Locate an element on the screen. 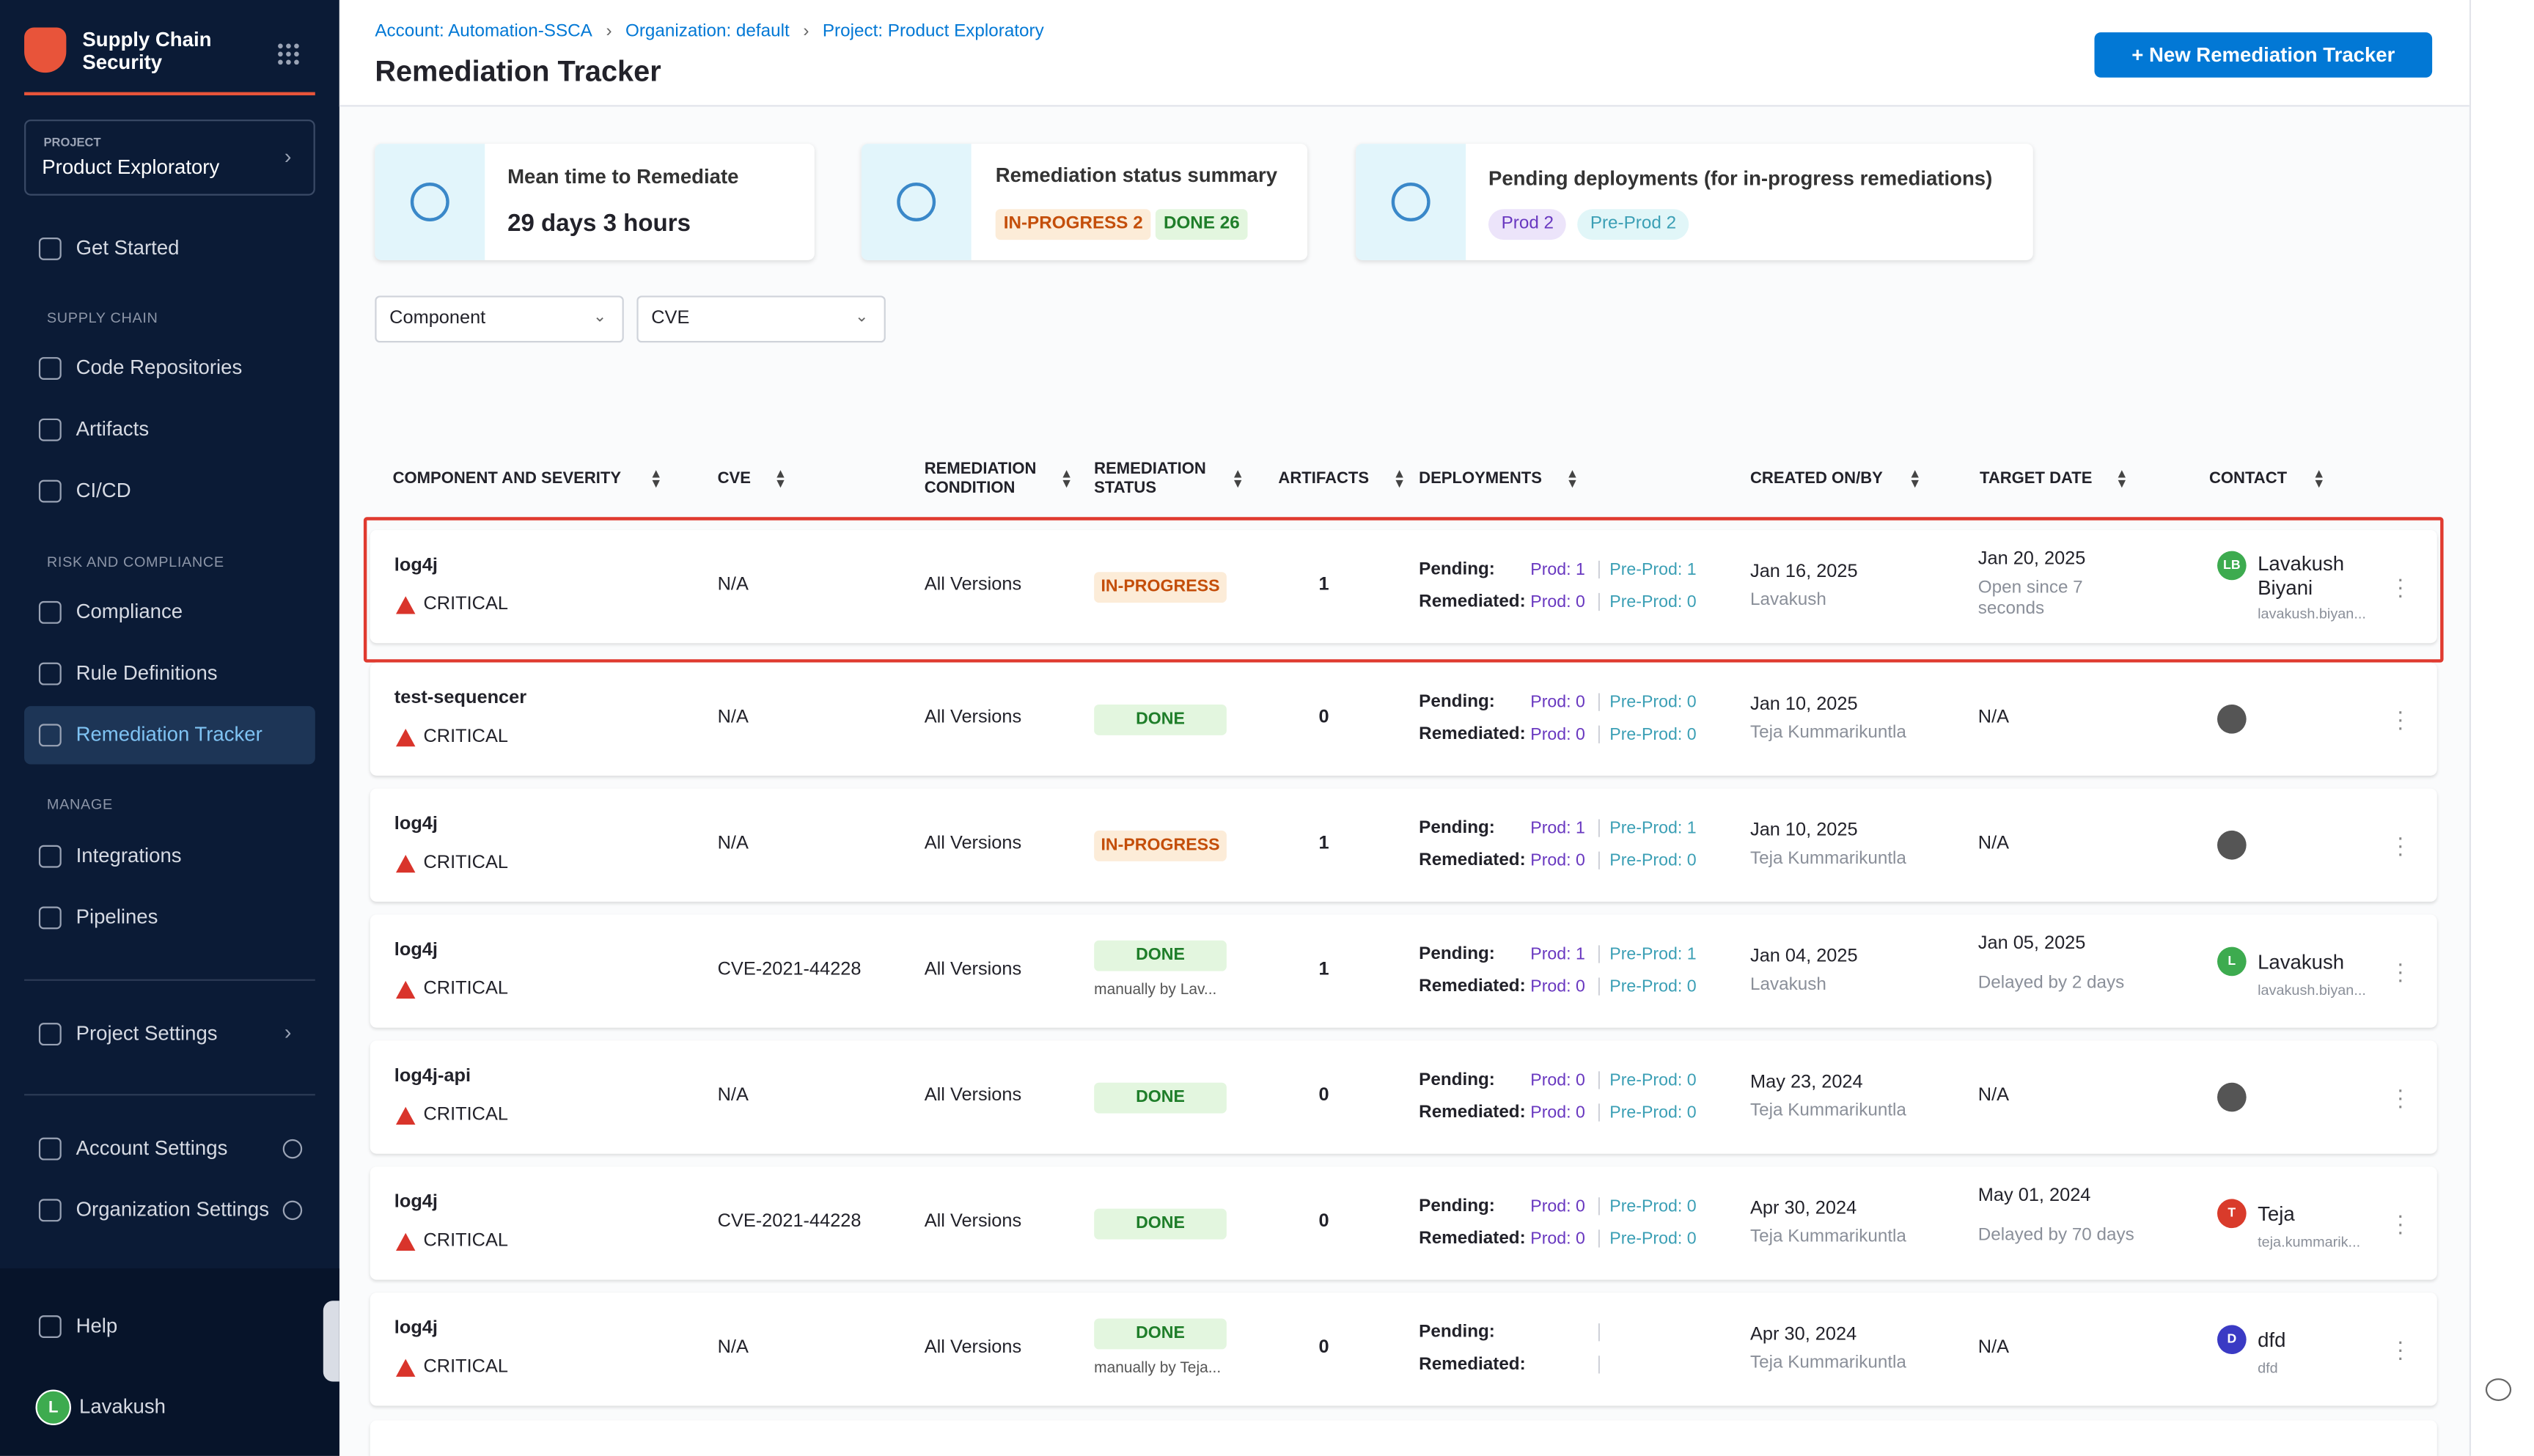  card-value: 29 days 3 hours is located at coordinates (599, 224).